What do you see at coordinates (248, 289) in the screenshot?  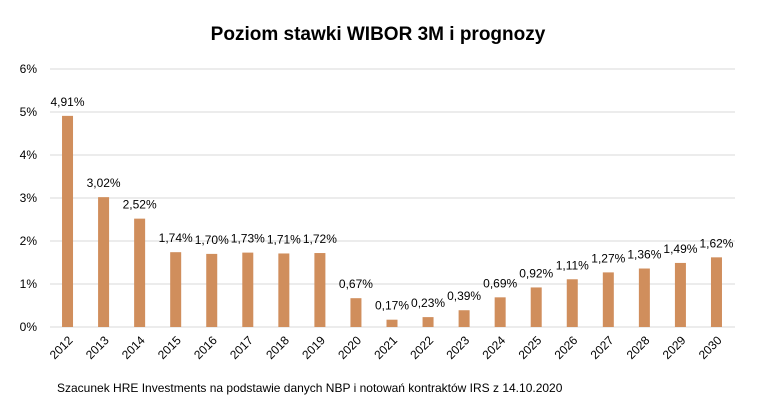 I see `bar-2017` at bounding box center [248, 289].